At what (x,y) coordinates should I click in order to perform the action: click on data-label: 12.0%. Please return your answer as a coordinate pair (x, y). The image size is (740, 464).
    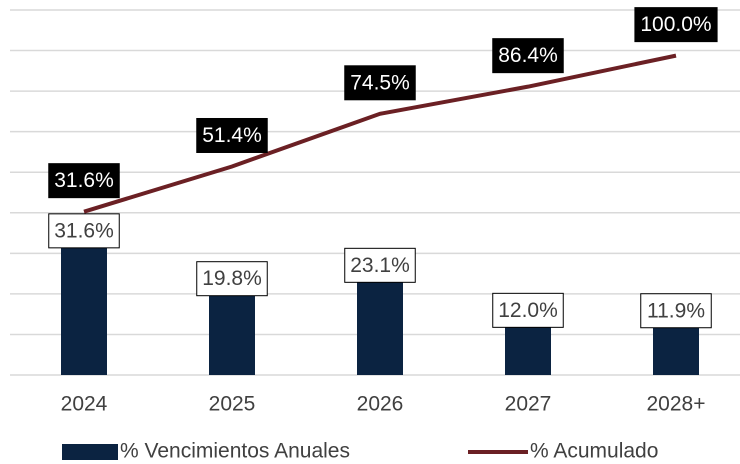
    Looking at the image, I should click on (528, 310).